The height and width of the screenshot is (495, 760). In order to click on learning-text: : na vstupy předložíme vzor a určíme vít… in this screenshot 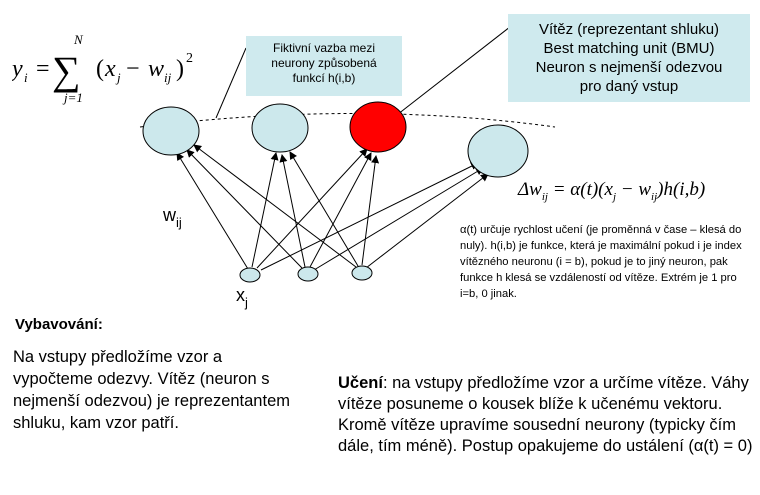, I will do `click(545, 414)`.